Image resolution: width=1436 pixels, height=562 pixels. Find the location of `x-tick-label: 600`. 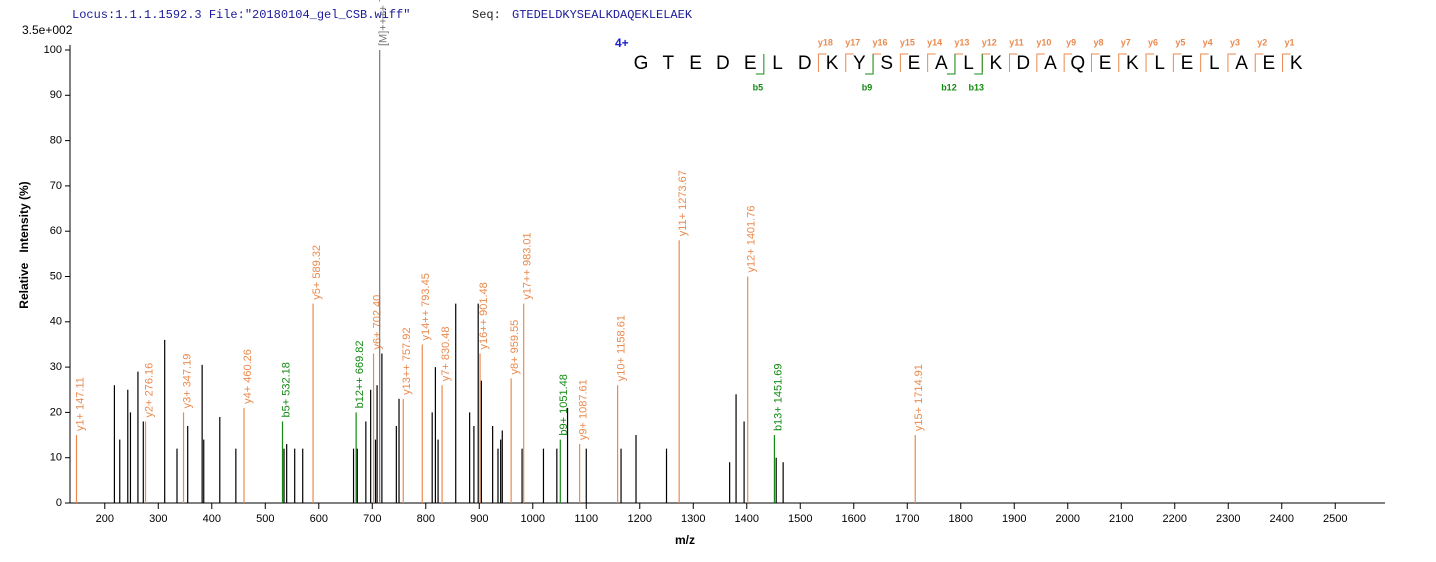

x-tick-label: 600 is located at coordinates (319, 519).